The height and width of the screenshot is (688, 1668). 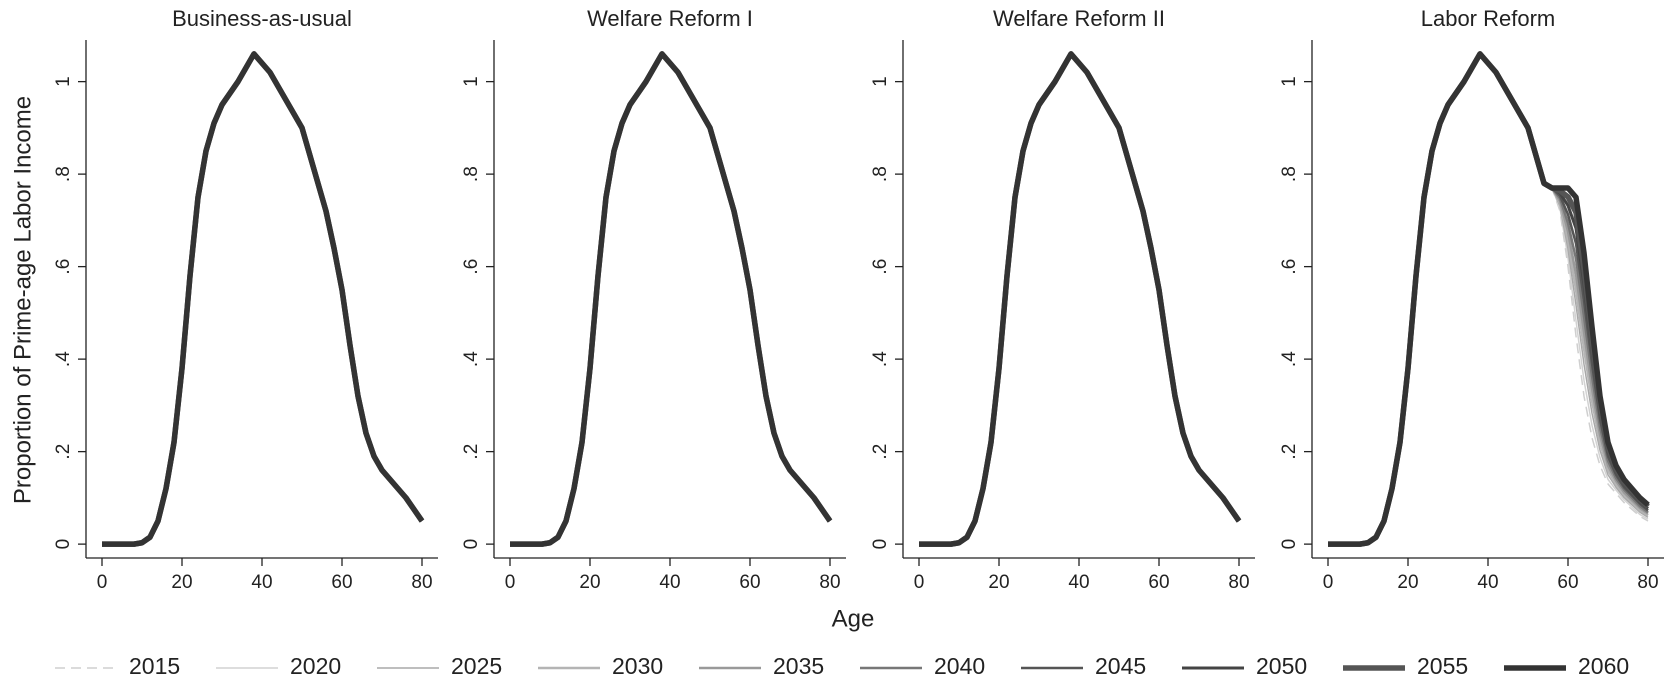 What do you see at coordinates (637, 666) in the screenshot?
I see `legend-label: 2030` at bounding box center [637, 666].